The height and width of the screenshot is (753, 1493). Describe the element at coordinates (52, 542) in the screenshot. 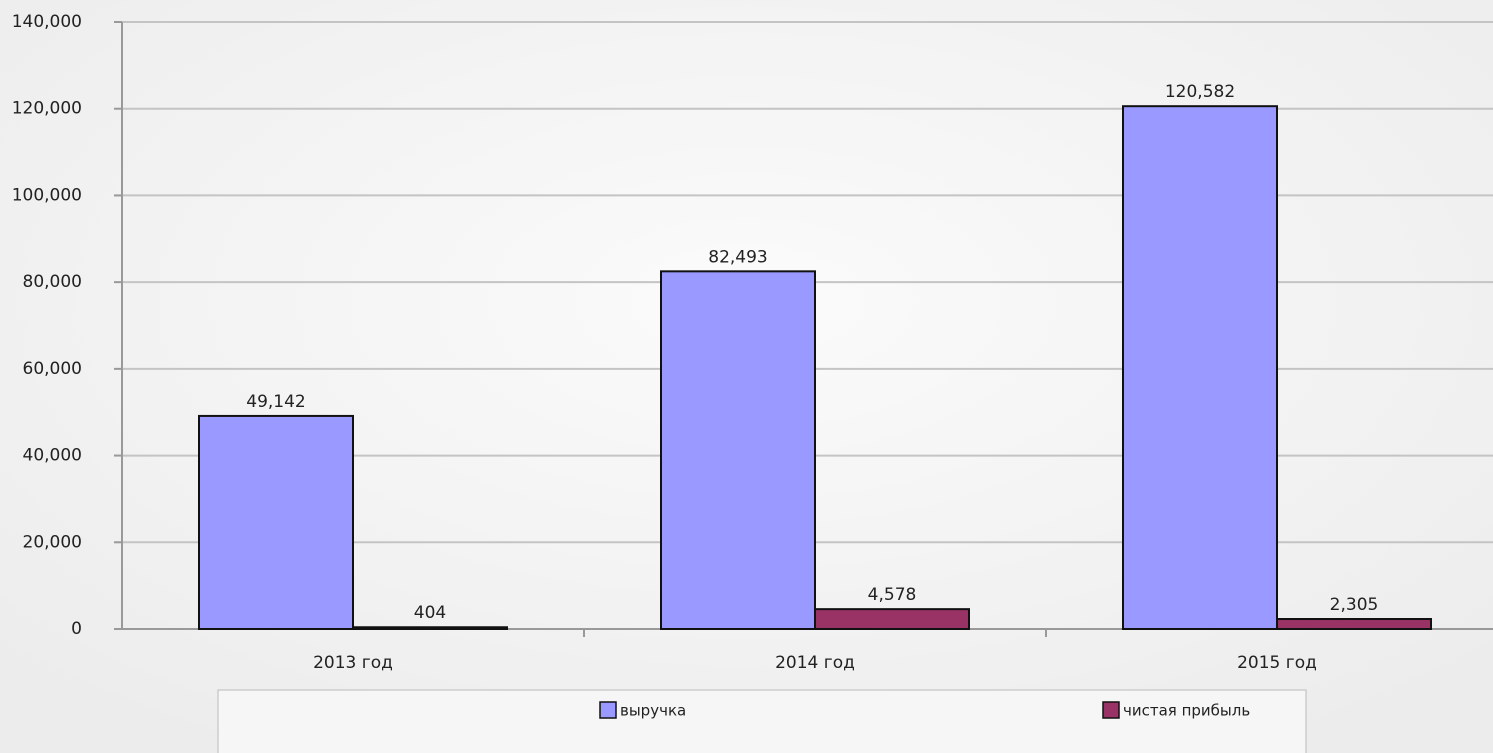

I see `y-tick-label: 20,000` at that location.